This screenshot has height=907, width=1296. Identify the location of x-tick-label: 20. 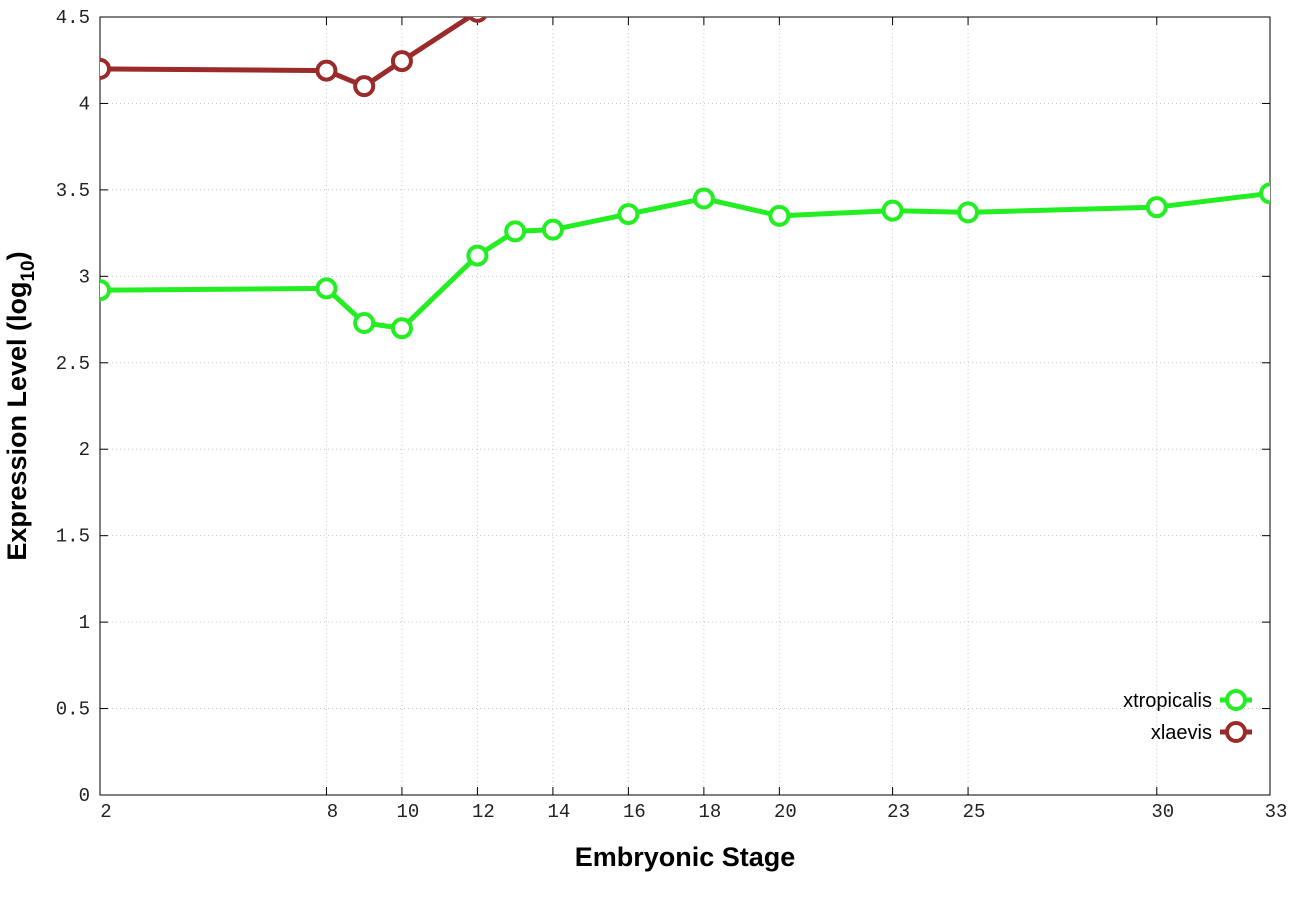
(785, 812).